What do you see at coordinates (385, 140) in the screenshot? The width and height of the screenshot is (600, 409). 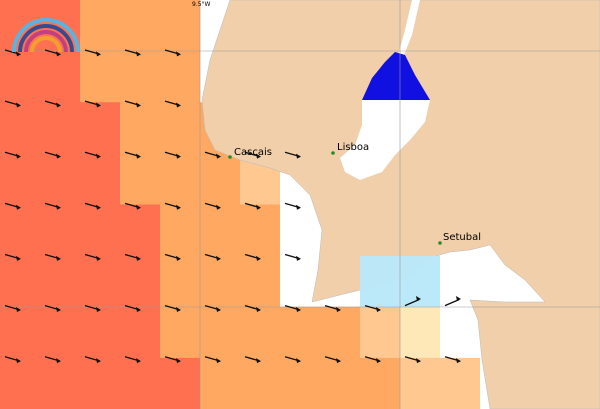 I see `estuary` at bounding box center [385, 140].